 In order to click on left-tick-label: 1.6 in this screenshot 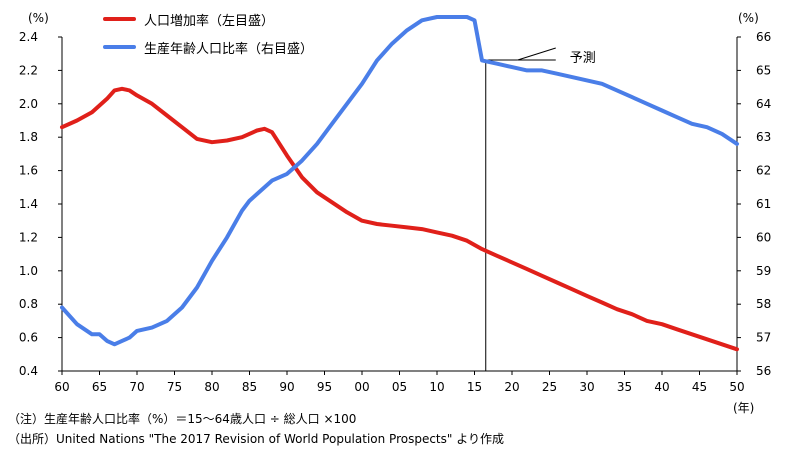, I will do `click(28, 171)`.